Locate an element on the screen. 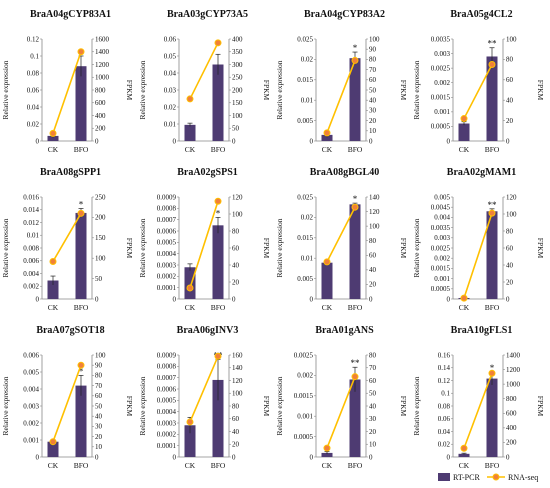  y-tick-label: 0.006 is located at coordinates (31, 261).